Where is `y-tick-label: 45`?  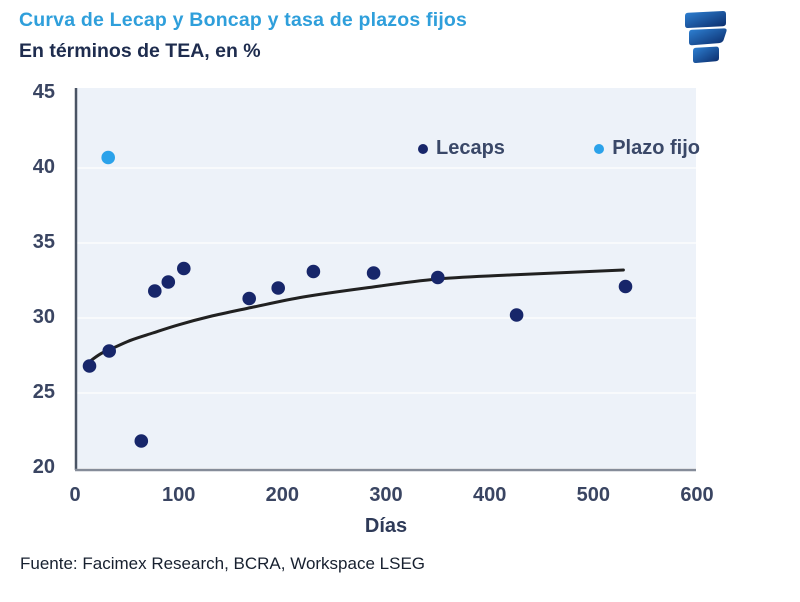
y-tick-label: 45 is located at coordinates (43, 92).